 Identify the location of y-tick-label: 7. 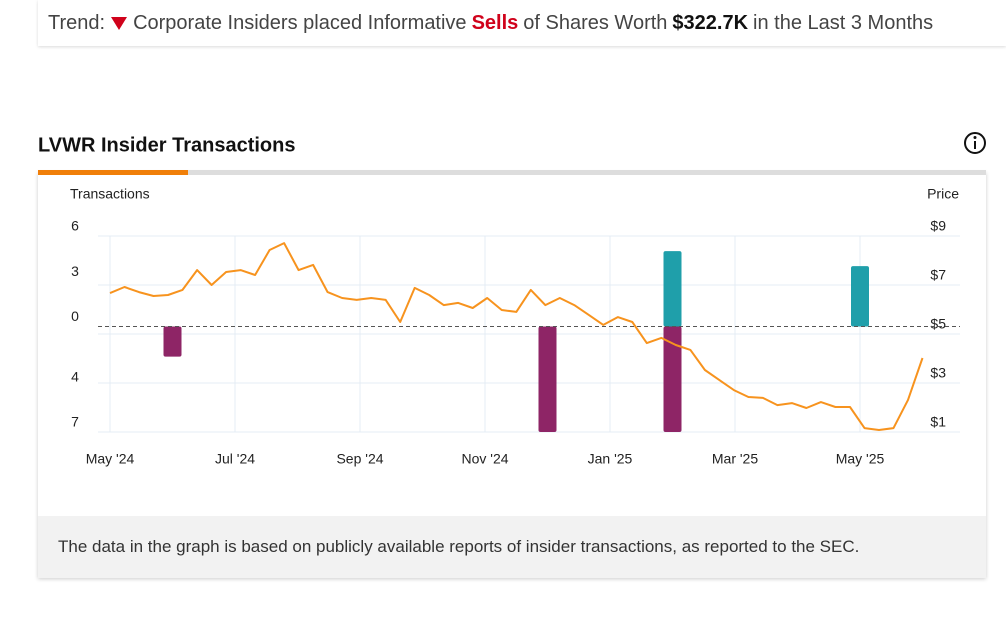
(75, 422).